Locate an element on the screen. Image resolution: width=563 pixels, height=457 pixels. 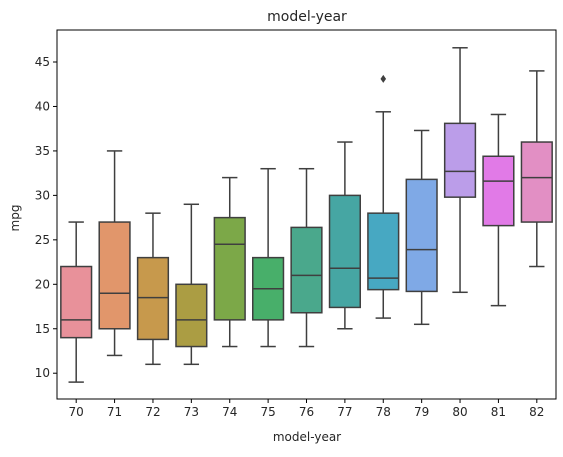
x-tick-label: 79 is located at coordinates (421, 412).